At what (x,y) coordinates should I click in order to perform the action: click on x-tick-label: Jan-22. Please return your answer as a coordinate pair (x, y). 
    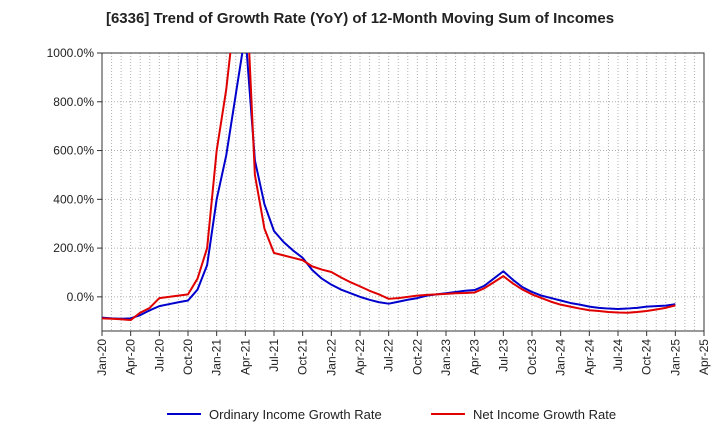
    Looking at the image, I should click on (331, 357).